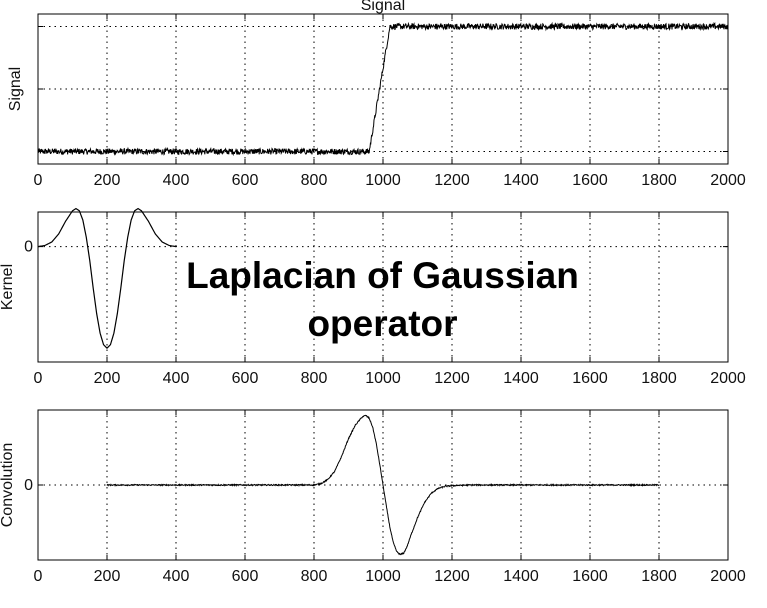 The height and width of the screenshot is (608, 767). What do you see at coordinates (382, 275) in the screenshot?
I see `overlay-title-line1: Laplacian of Gaussian` at bounding box center [382, 275].